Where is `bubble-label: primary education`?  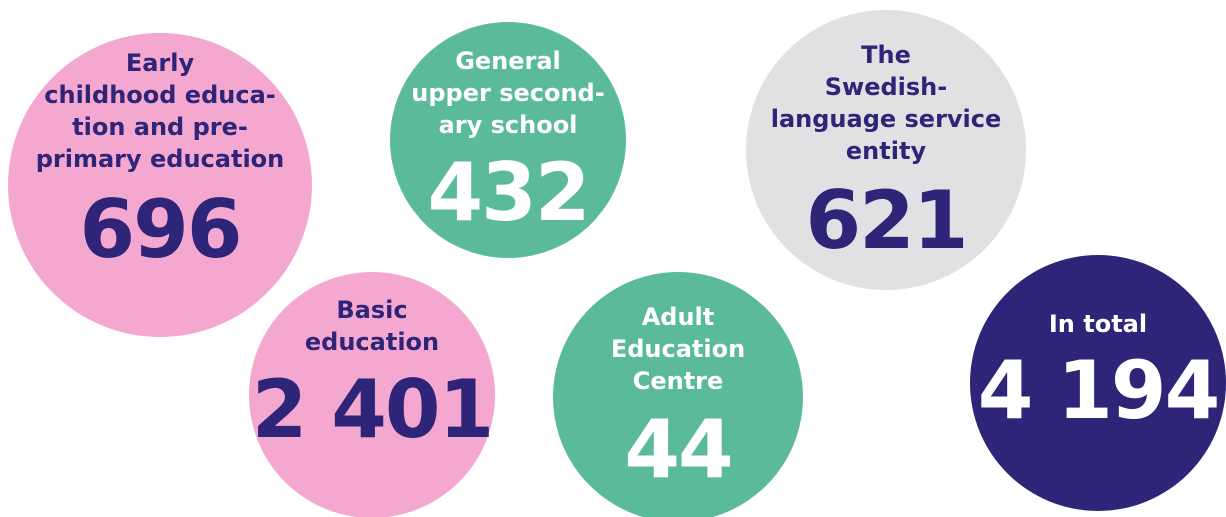
bubble-label: primary education is located at coordinates (160, 159).